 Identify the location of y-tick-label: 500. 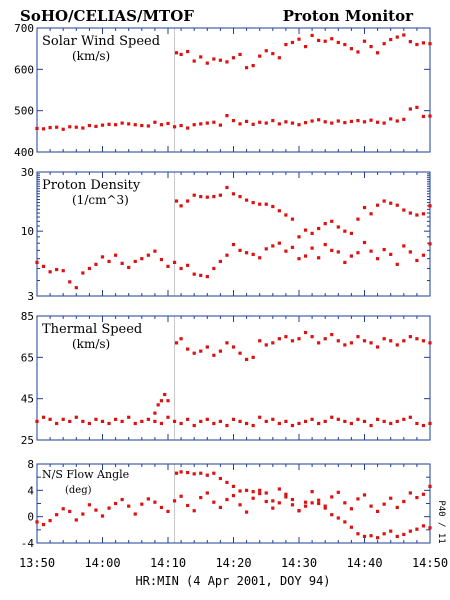
(24, 111).